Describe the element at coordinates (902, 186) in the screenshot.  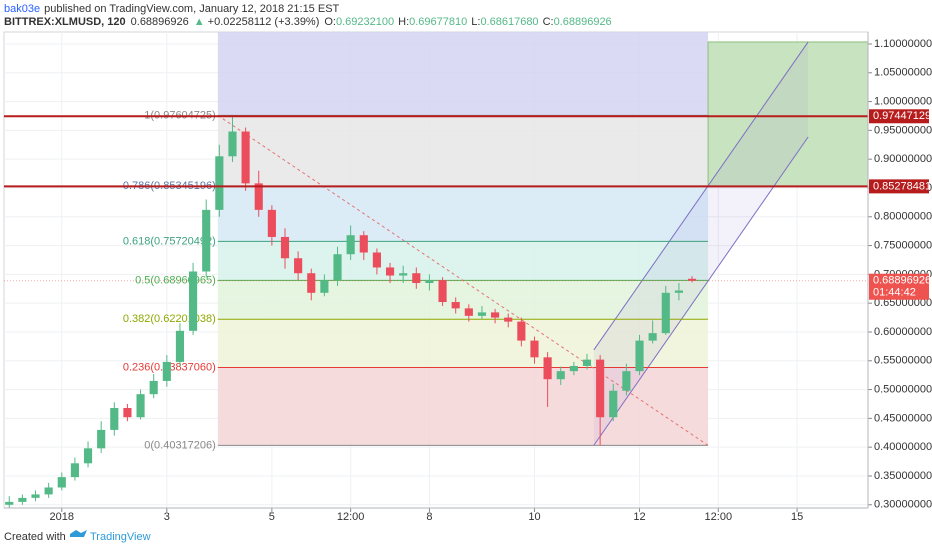
I see `price-label: 0.85278481` at that location.